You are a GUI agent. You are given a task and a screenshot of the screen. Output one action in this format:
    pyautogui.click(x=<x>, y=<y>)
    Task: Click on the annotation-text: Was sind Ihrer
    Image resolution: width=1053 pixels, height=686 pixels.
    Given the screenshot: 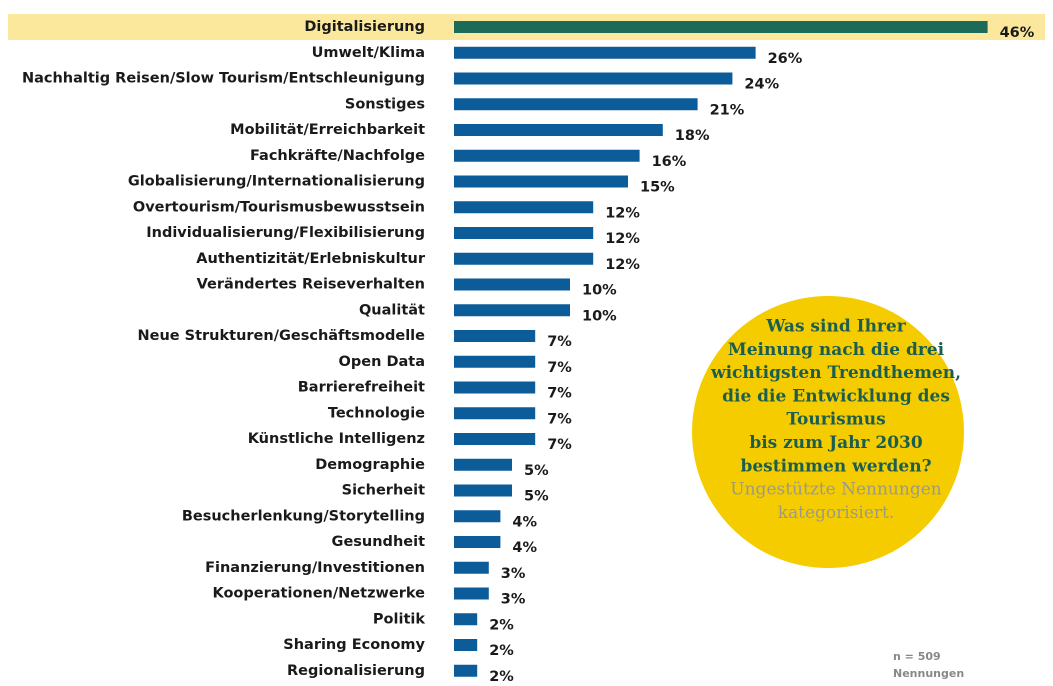 What is the action you would take?
    pyautogui.click(x=835, y=327)
    